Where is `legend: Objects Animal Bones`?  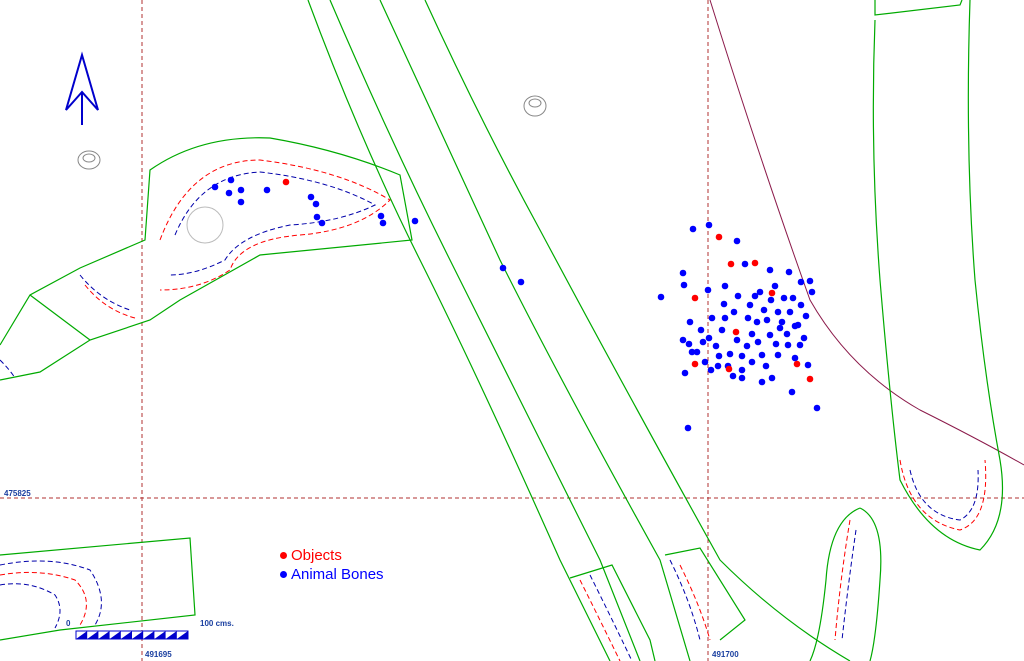
legend: Objects Animal Bones is located at coordinates (332, 565).